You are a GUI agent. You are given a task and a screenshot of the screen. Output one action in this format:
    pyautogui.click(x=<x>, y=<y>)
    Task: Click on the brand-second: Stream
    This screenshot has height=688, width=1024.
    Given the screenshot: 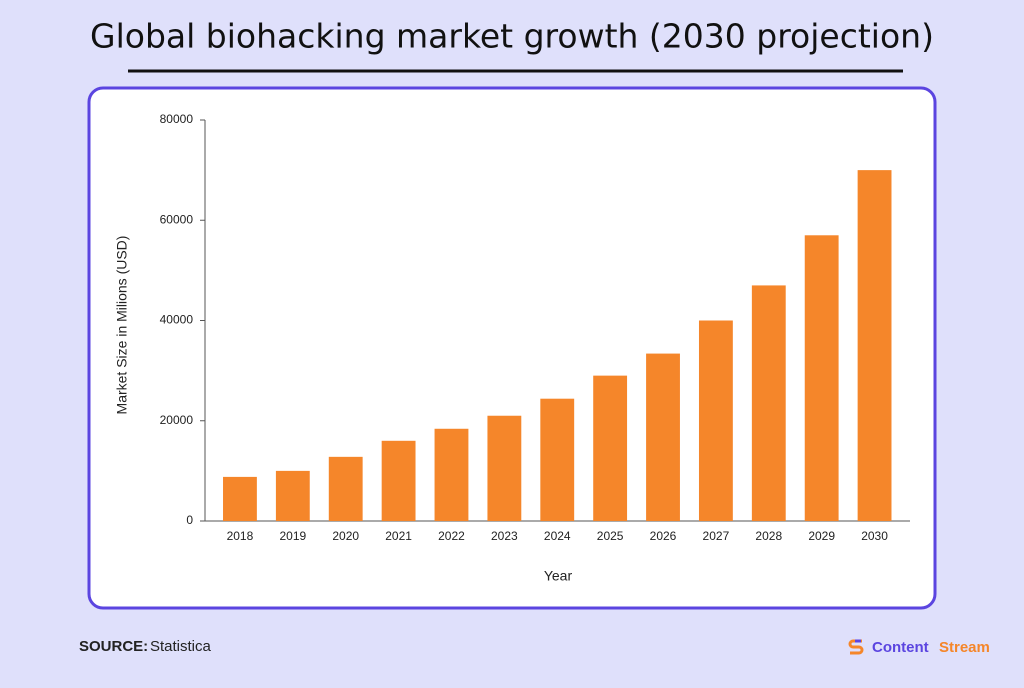 What is the action you would take?
    pyautogui.click(x=964, y=647)
    